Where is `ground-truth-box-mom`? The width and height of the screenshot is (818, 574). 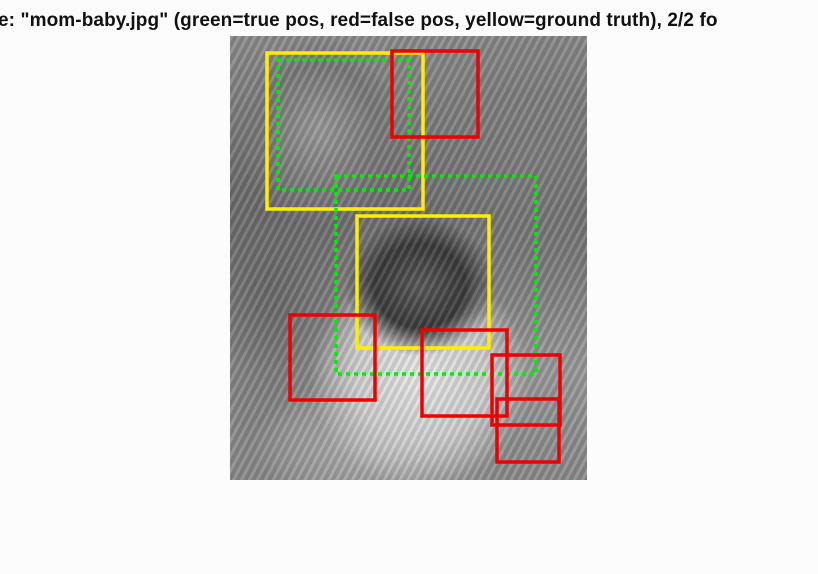 ground-truth-box-mom is located at coordinates (345, 131).